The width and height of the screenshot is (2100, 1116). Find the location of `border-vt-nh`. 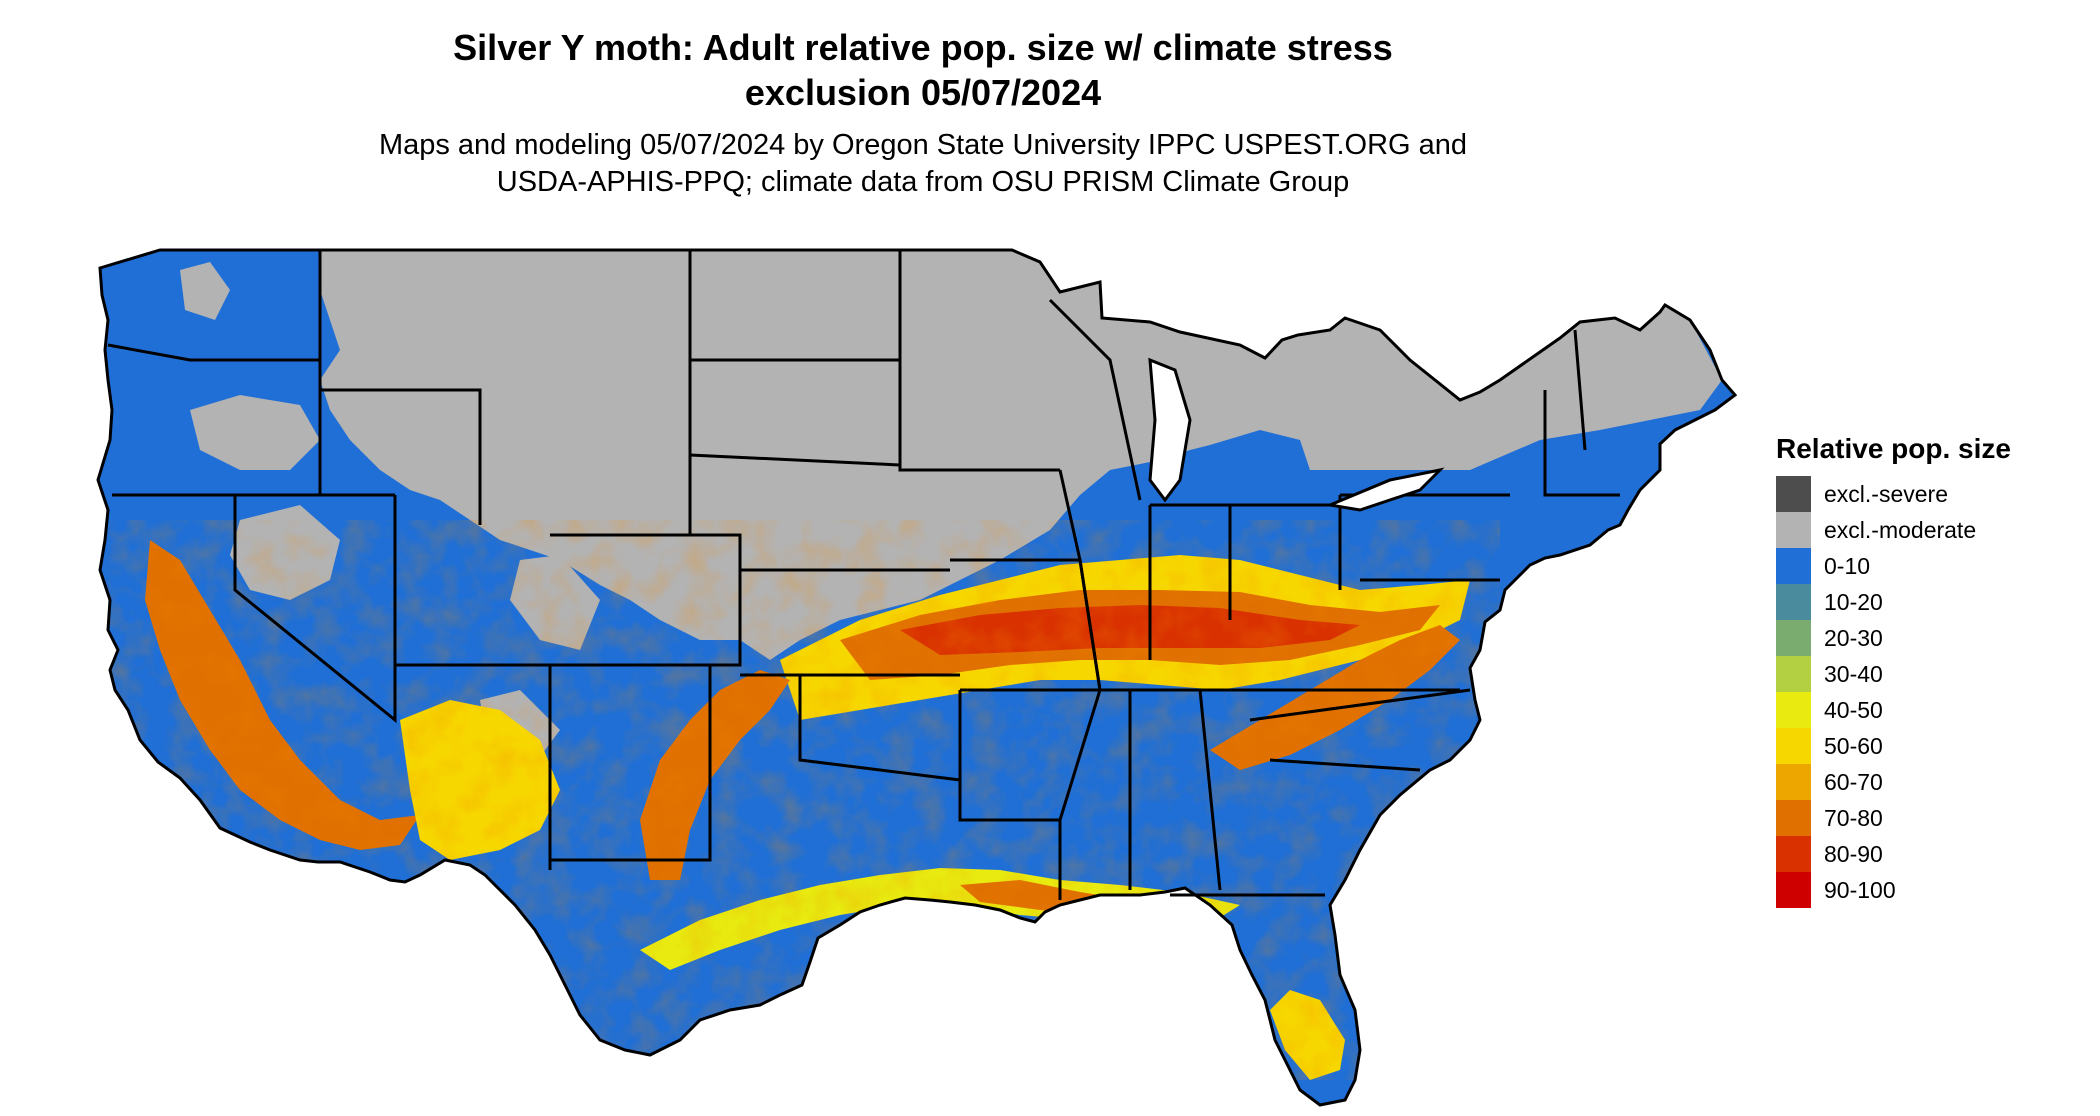

border-vt-nh is located at coordinates (1580, 390).